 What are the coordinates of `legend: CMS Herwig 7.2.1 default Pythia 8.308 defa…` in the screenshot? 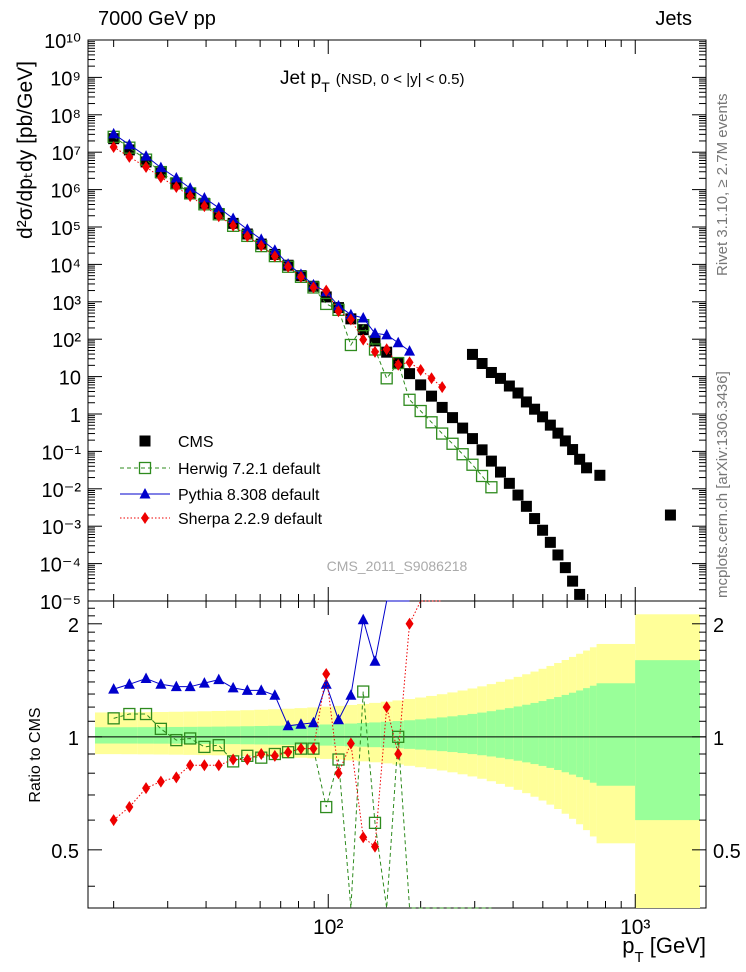 It's located at (221, 481).